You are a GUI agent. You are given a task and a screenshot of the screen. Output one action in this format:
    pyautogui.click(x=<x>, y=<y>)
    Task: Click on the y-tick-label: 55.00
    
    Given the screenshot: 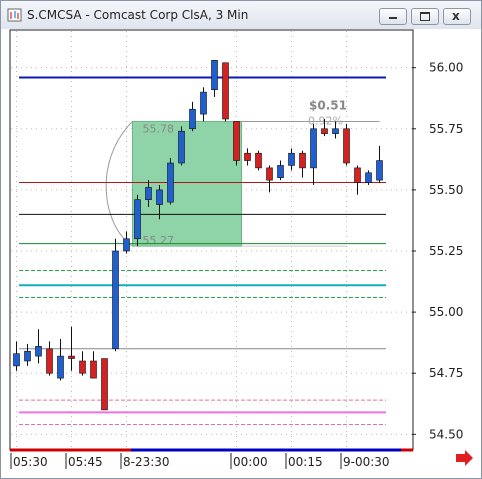 What is the action you would take?
    pyautogui.click(x=446, y=312)
    